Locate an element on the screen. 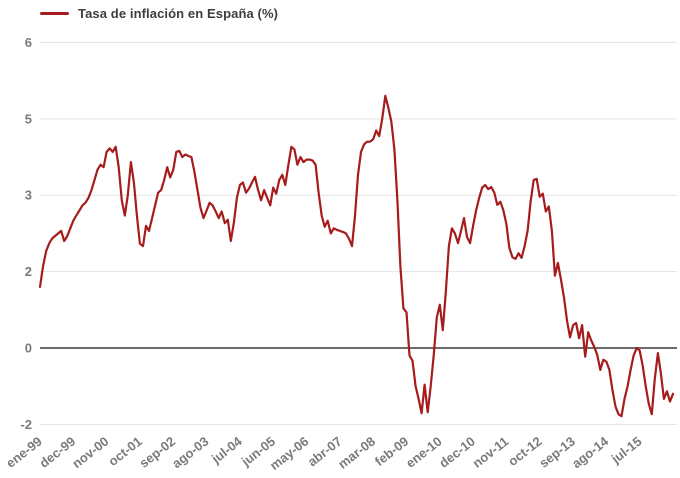  y-axis-label: 0 is located at coordinates (28, 348).